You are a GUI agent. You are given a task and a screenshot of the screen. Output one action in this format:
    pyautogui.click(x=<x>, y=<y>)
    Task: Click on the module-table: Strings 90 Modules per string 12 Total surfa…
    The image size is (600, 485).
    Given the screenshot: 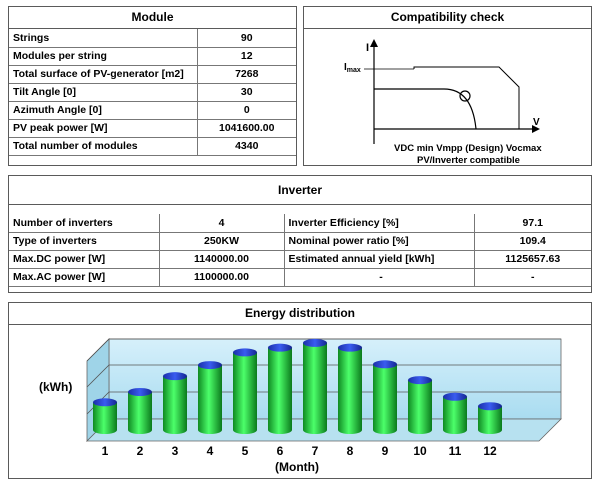 What is the action you would take?
    pyautogui.click(x=152, y=92)
    